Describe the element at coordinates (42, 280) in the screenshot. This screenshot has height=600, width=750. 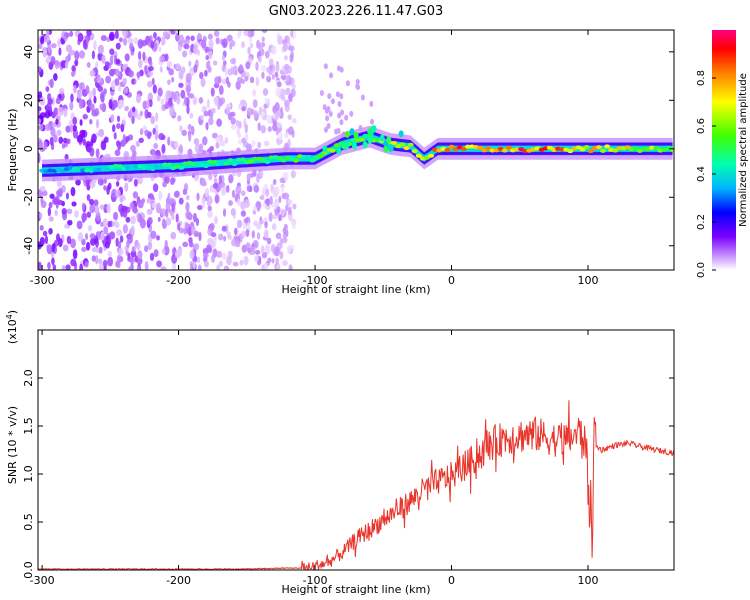
I see `x-tick-label: -300` at that location.